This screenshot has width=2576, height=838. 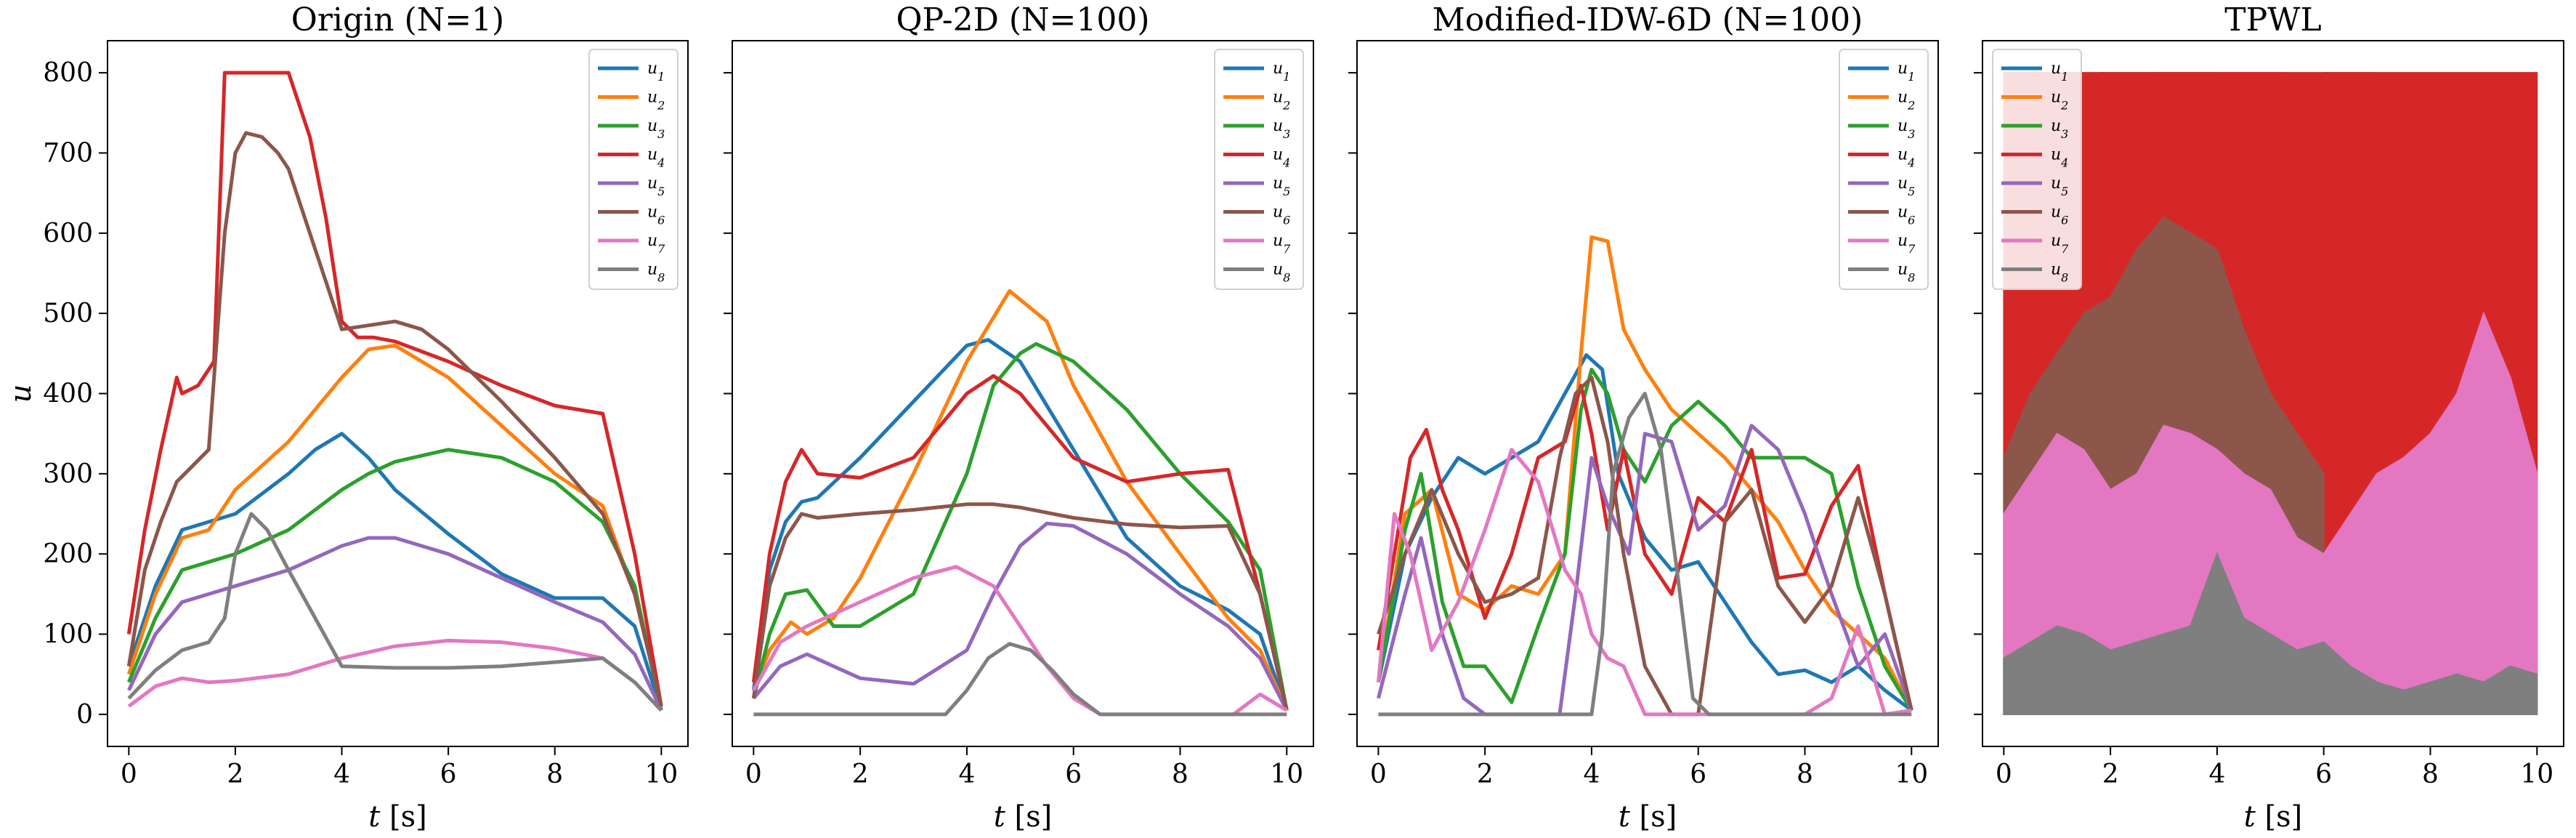 I want to click on chart-title: QP-2D (N=100), so click(x=1022, y=20).